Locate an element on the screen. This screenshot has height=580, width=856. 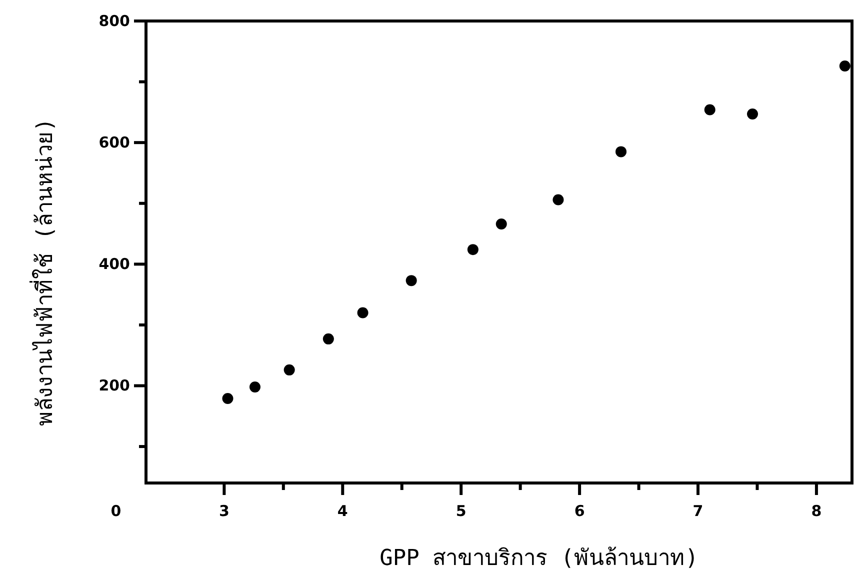
x-tick-label: 5 is located at coordinates (461, 511).